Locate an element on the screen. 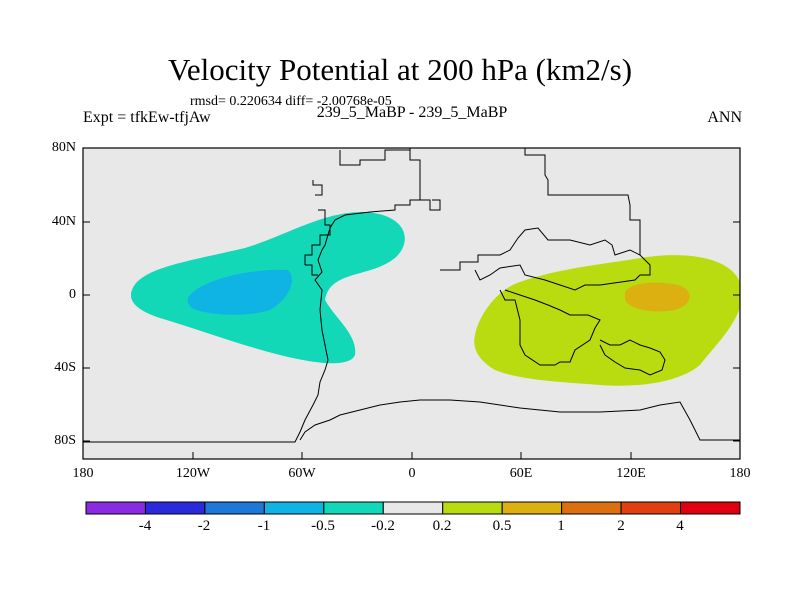 The height and width of the screenshot is (600, 800). season-label: ANN is located at coordinates (724, 117).